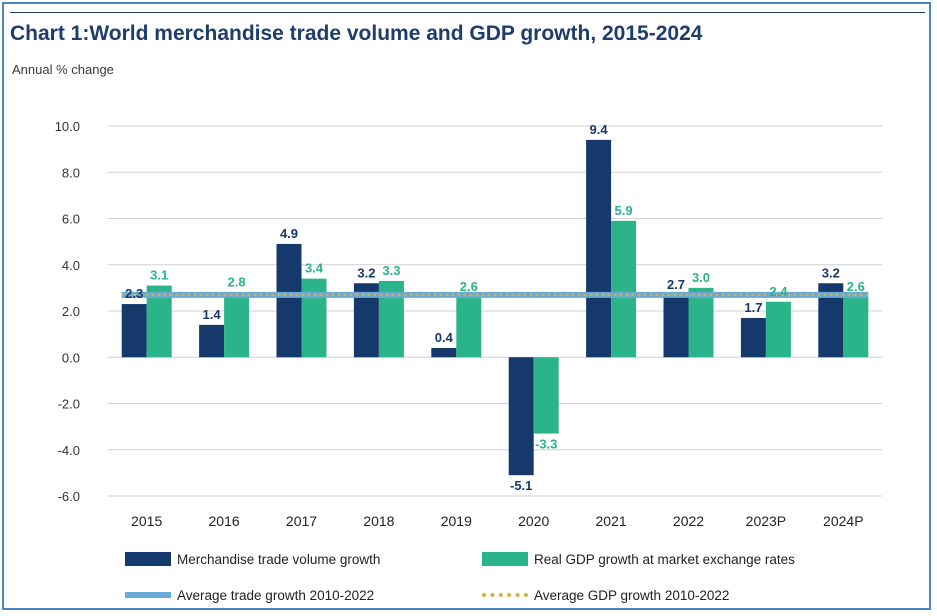 The height and width of the screenshot is (616, 937). Describe the element at coordinates (701, 277) in the screenshot. I see `gdp-value-label: 3.0` at that location.